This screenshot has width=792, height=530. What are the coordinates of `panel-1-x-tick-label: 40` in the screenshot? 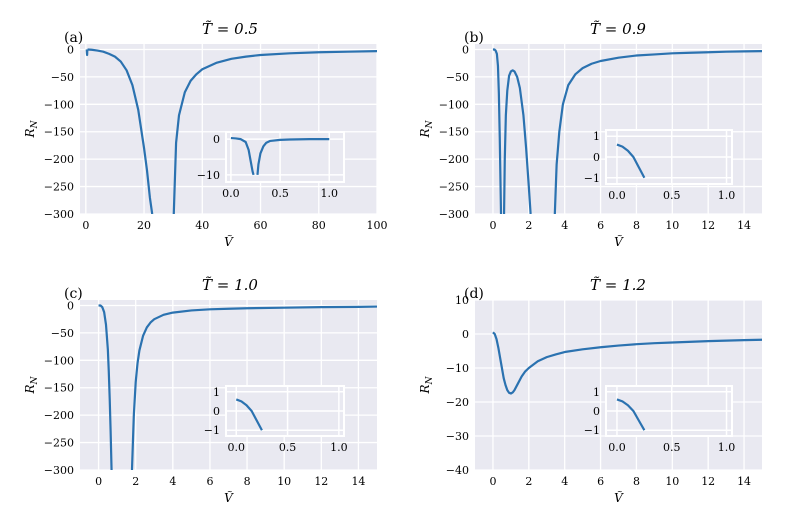 It's located at (202, 225).